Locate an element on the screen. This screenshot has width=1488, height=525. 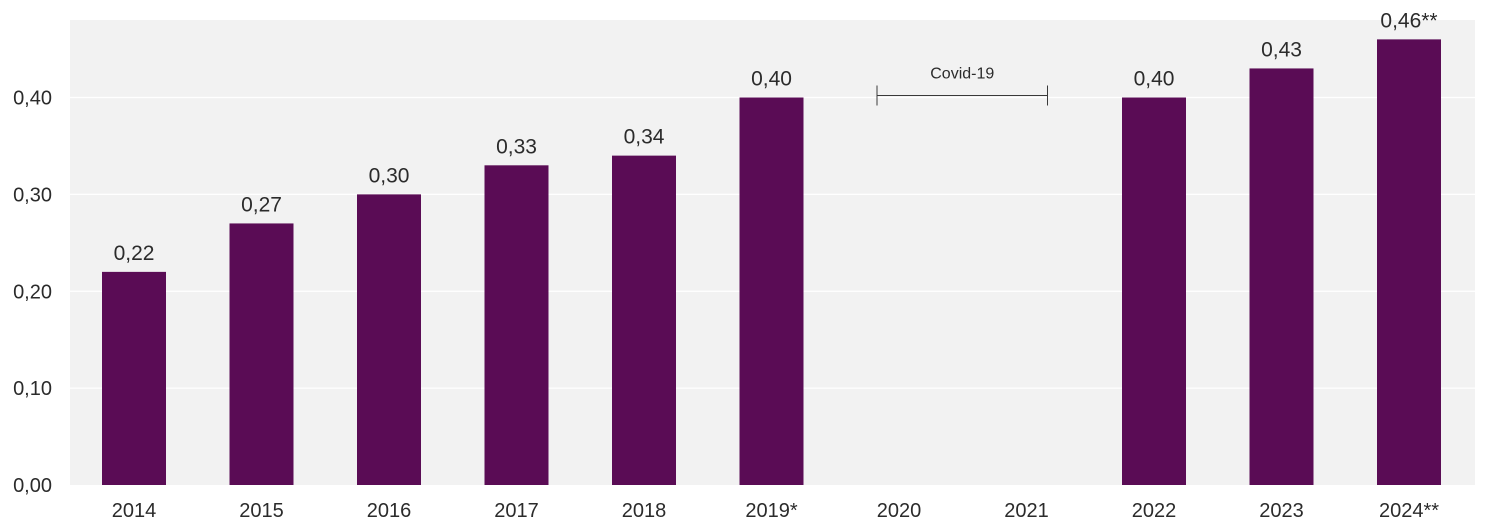
x-tick-label: 2014 is located at coordinates (134, 511).